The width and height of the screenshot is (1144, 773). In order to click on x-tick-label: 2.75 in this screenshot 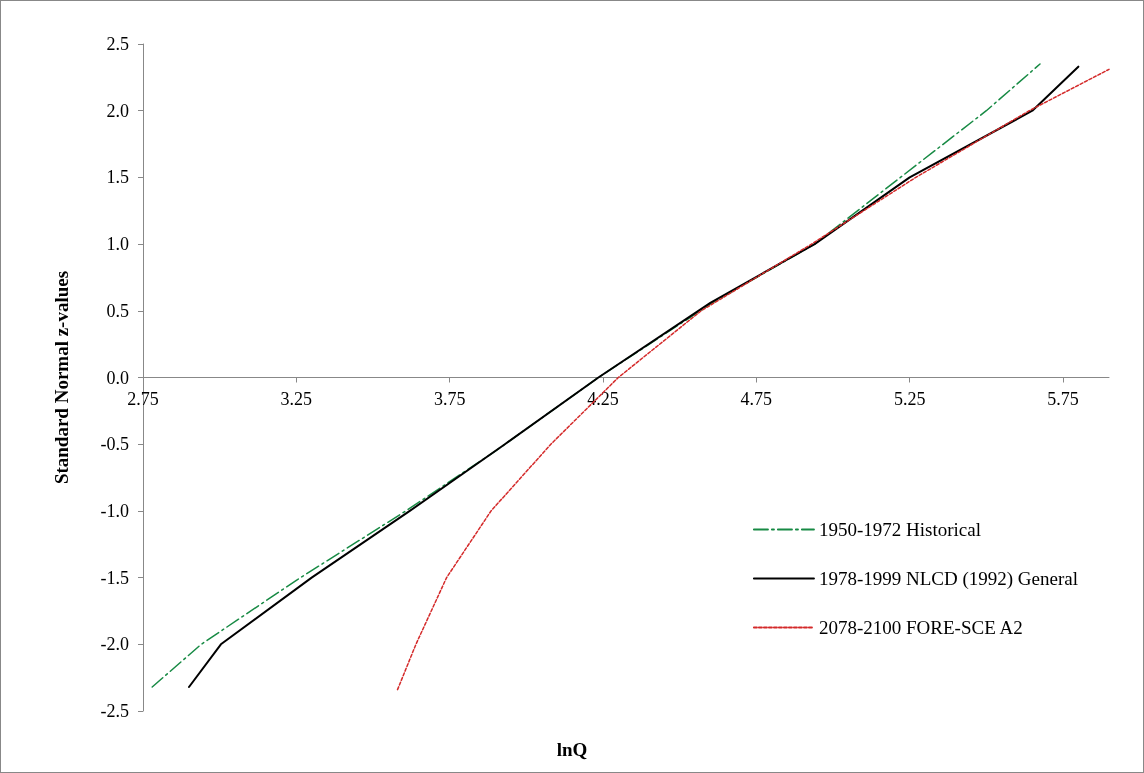, I will do `click(143, 398)`.